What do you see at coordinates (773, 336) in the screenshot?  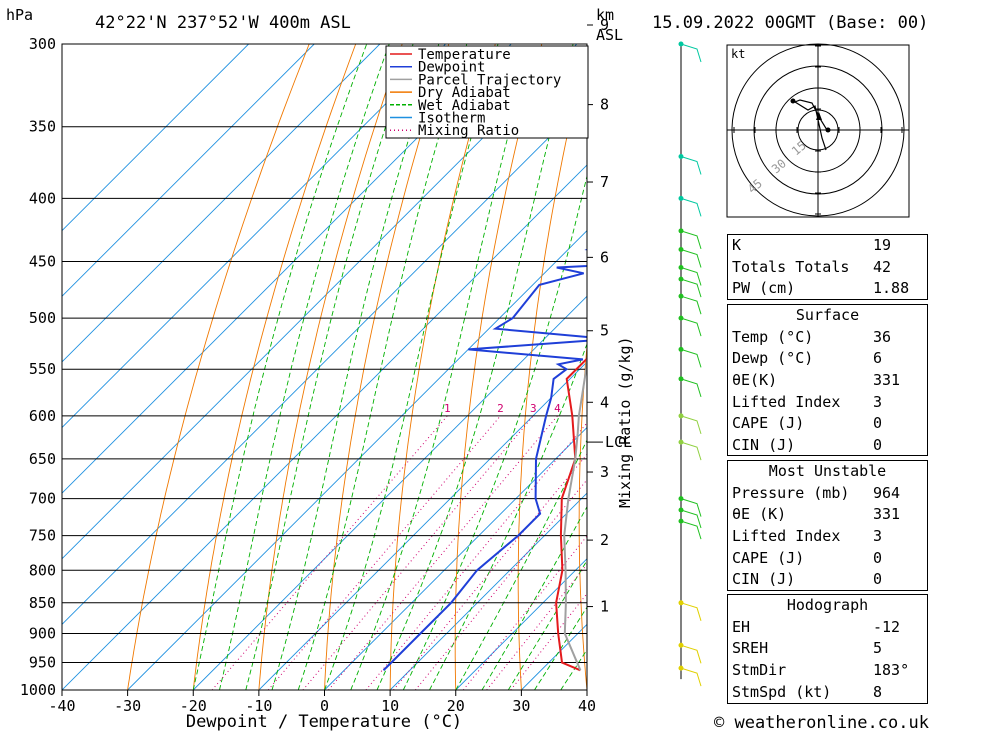 I see `surface-label: Temp (°C)` at bounding box center [773, 336].